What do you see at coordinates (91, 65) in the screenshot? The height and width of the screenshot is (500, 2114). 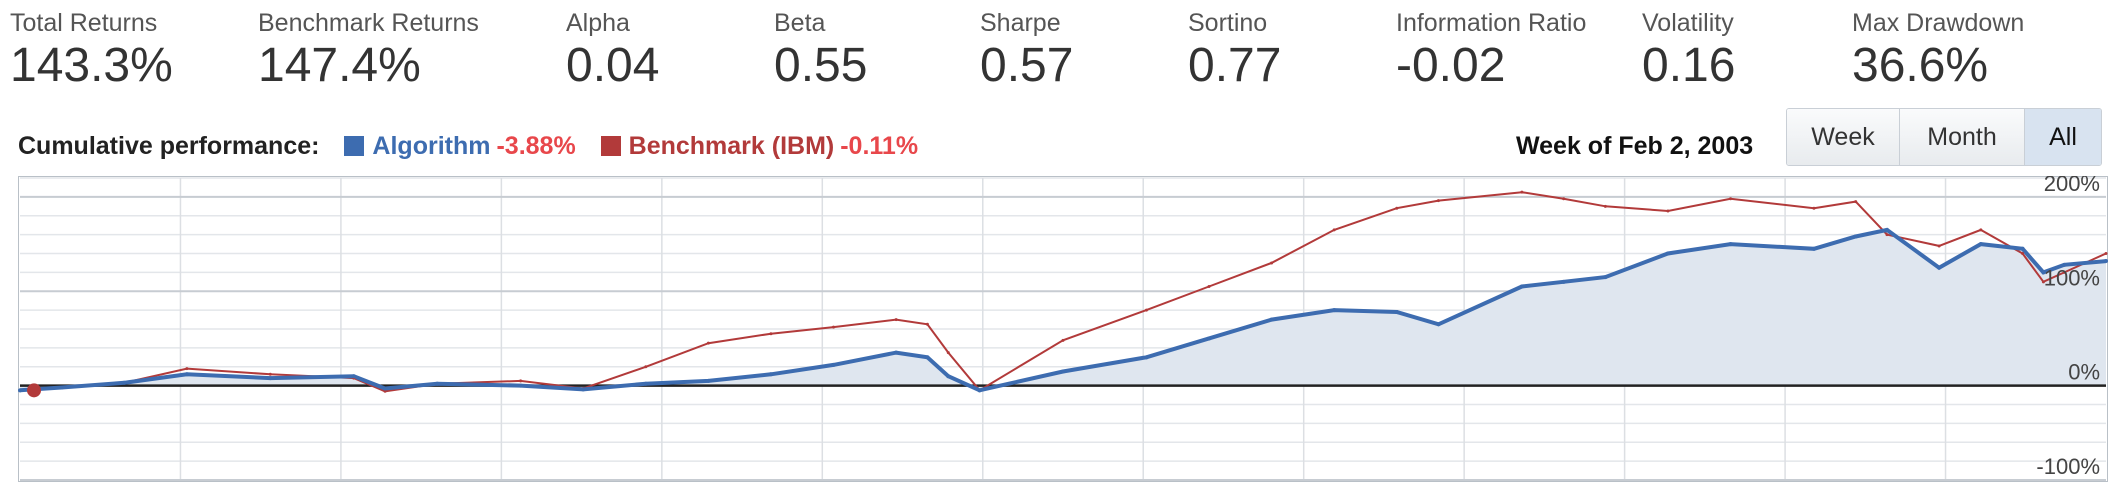 I see `stat-value: 143.3%` at bounding box center [91, 65].